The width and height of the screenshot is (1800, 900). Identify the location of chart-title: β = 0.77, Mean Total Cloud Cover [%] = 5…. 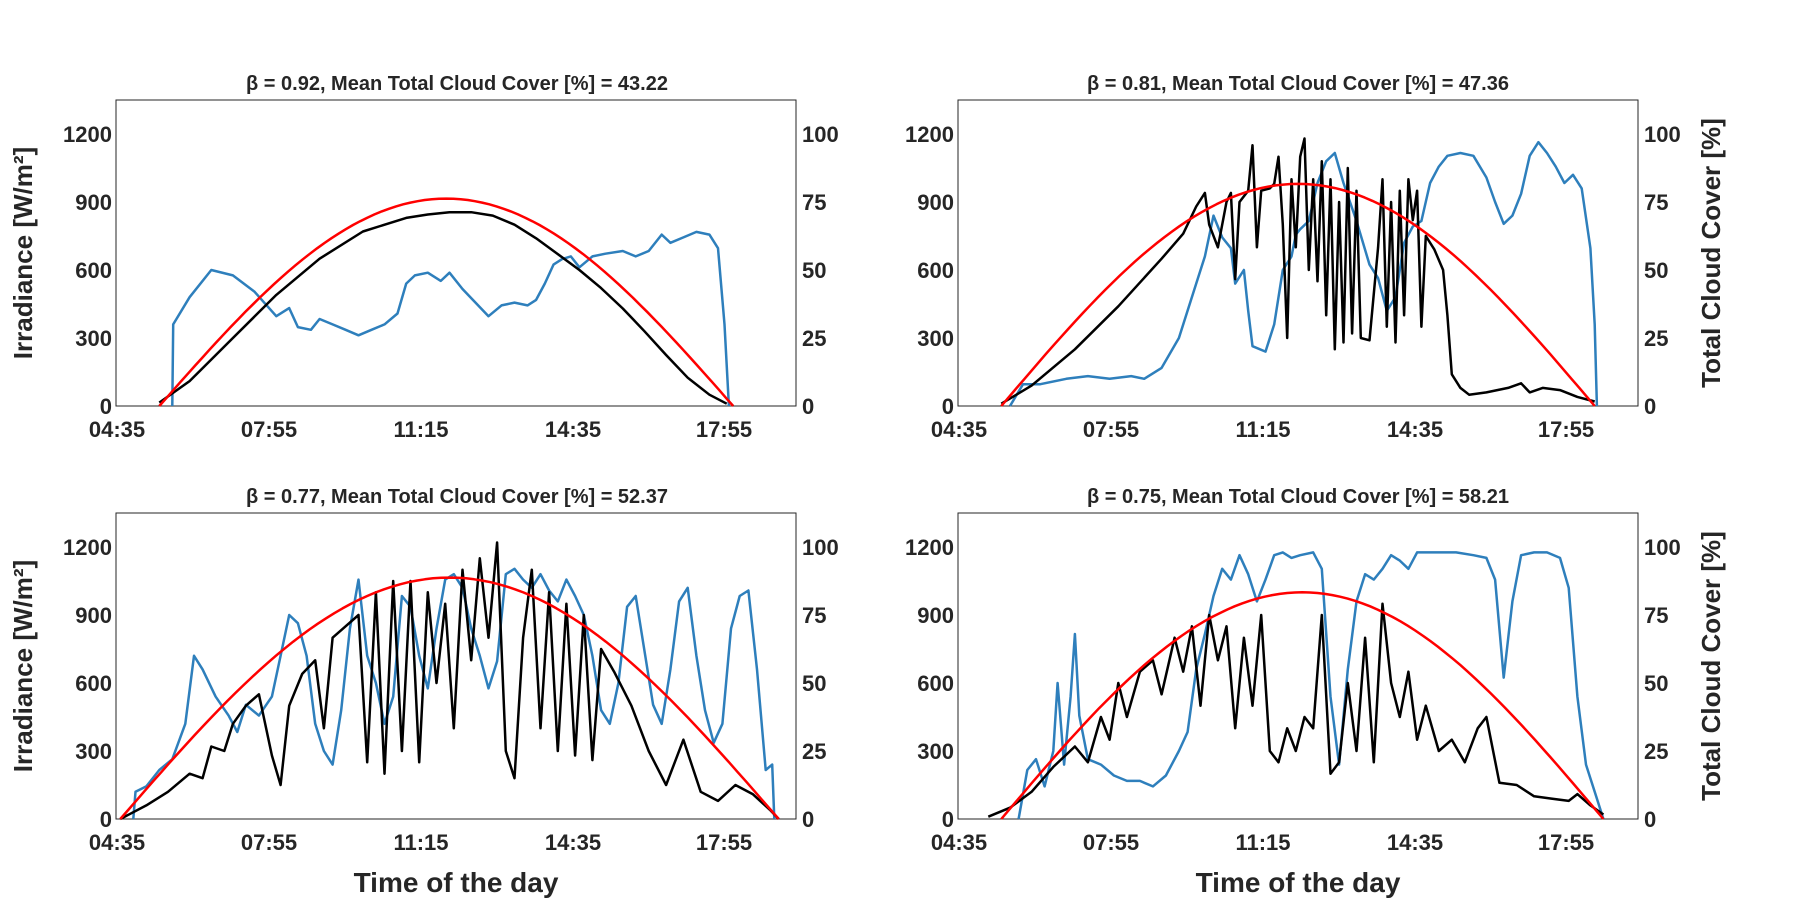
(457, 497).